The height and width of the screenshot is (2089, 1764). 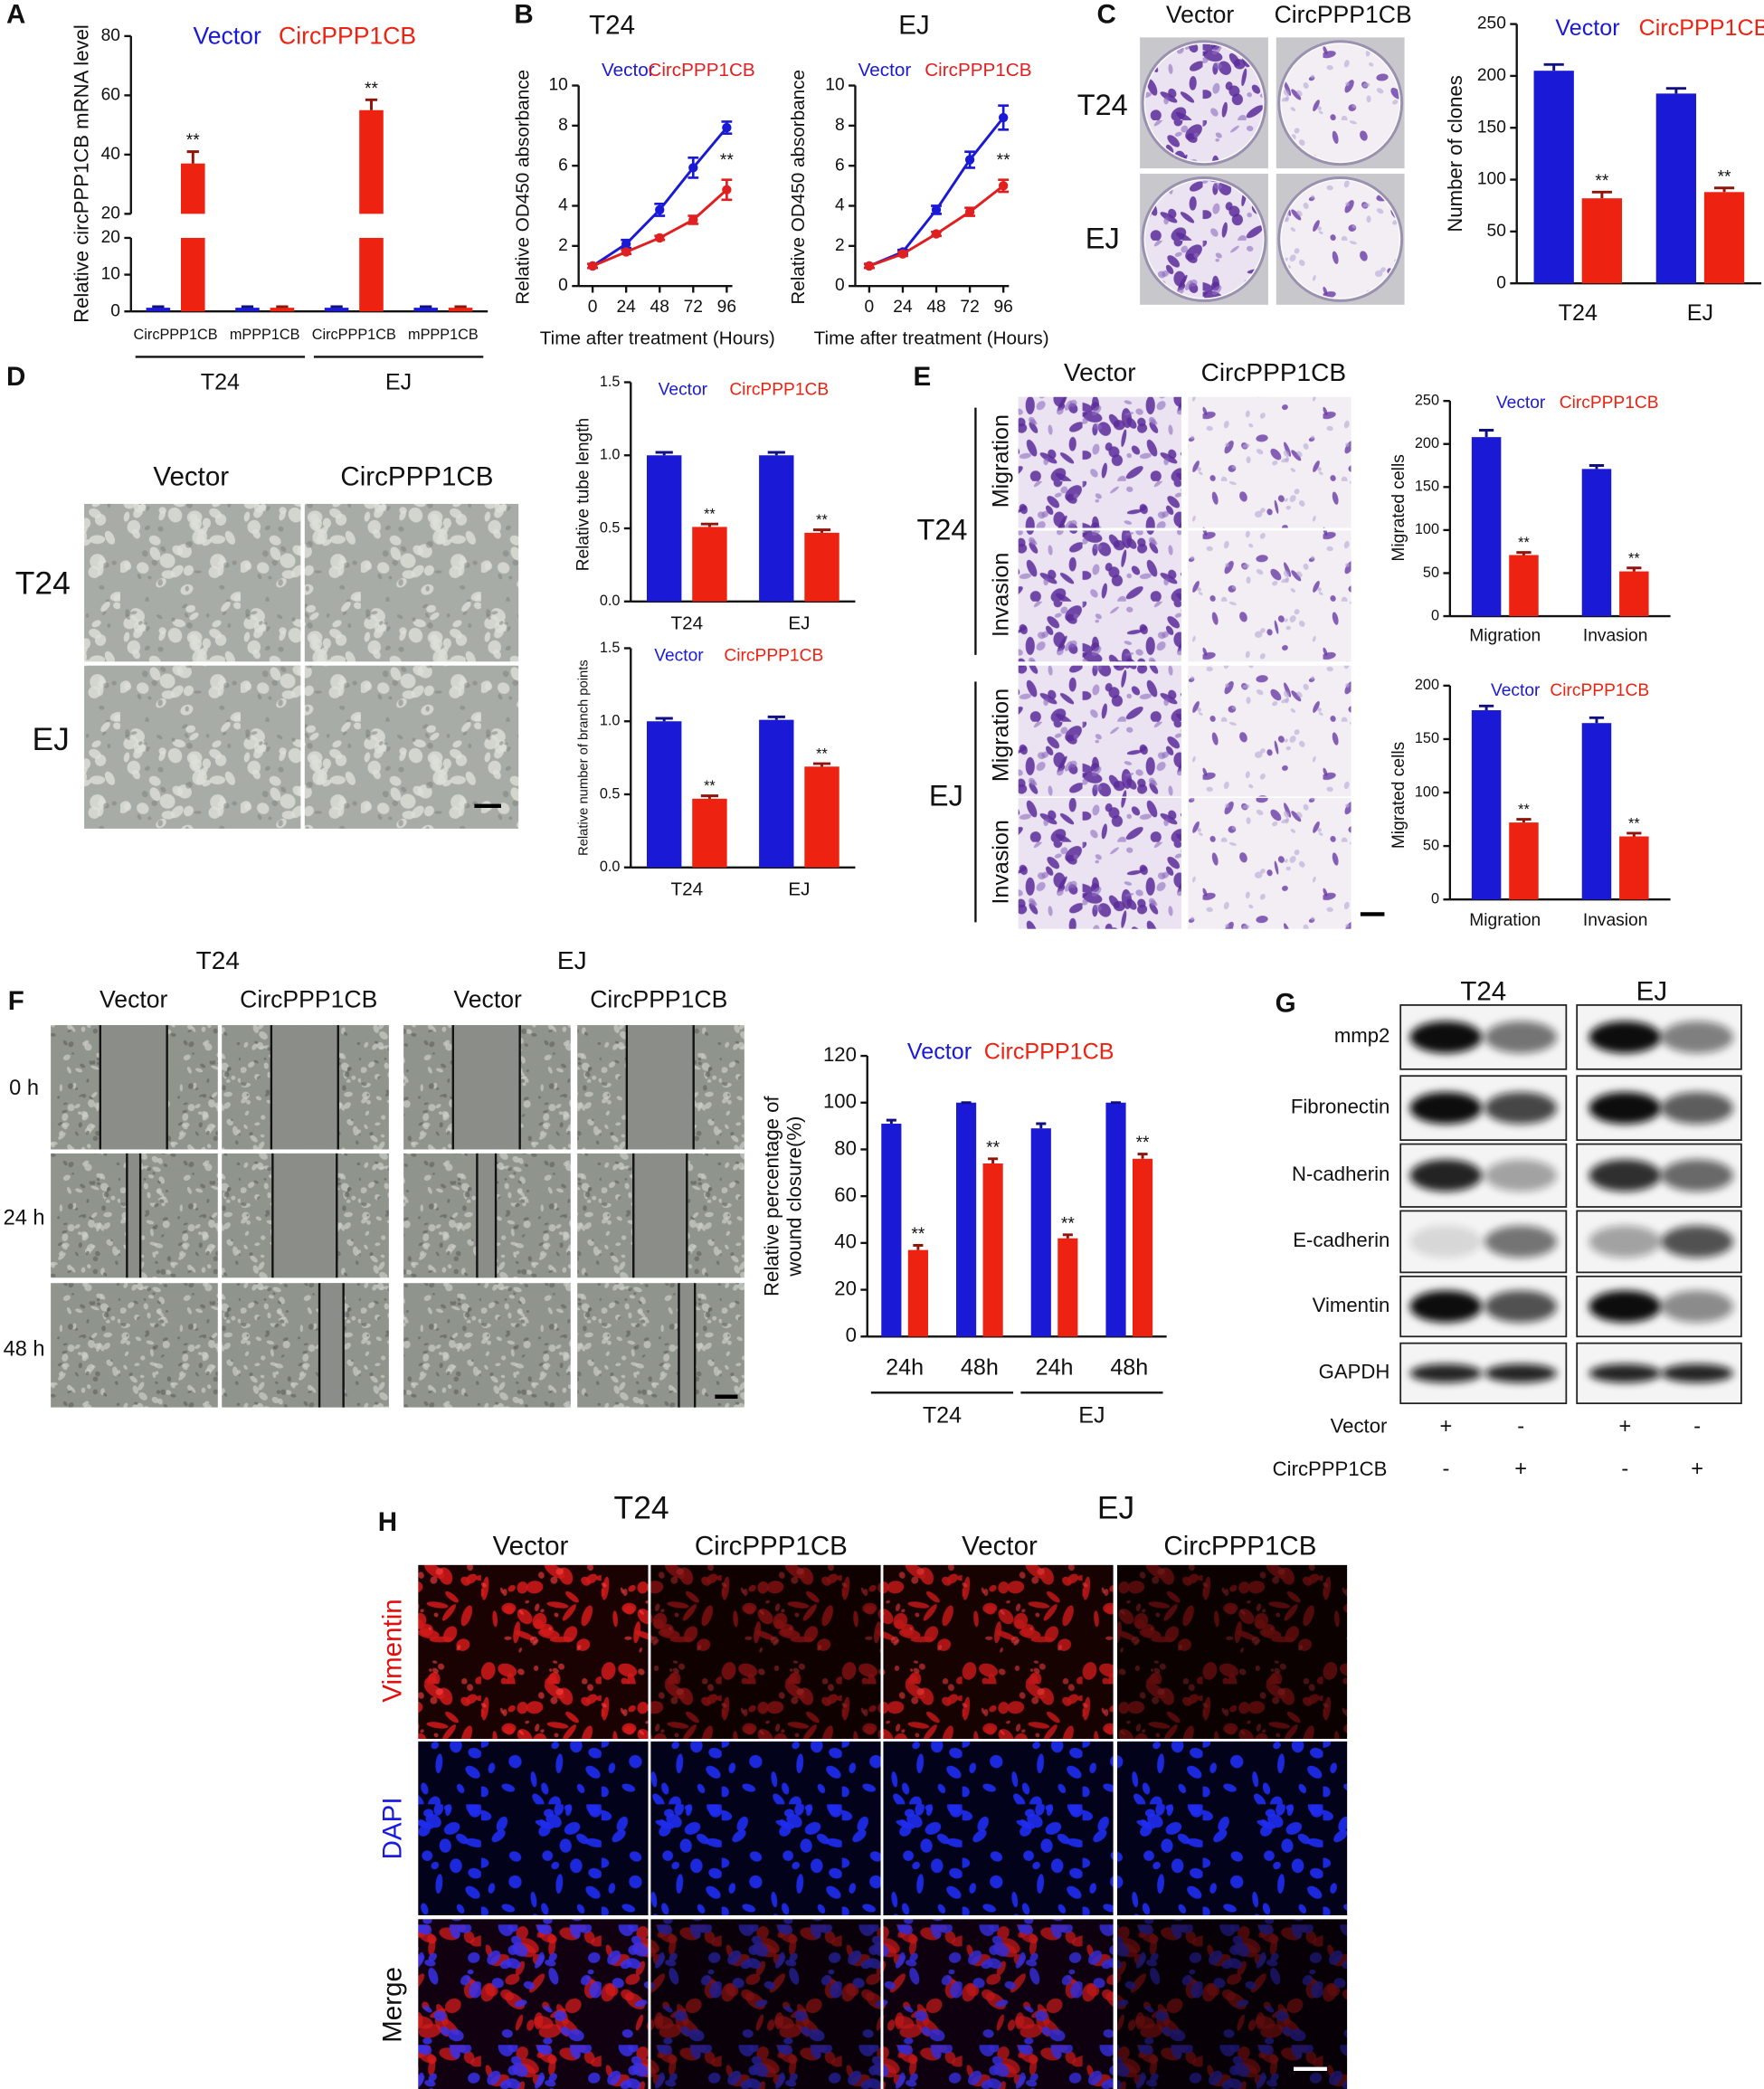 I want to click on colonies, so click(x=1340, y=239).